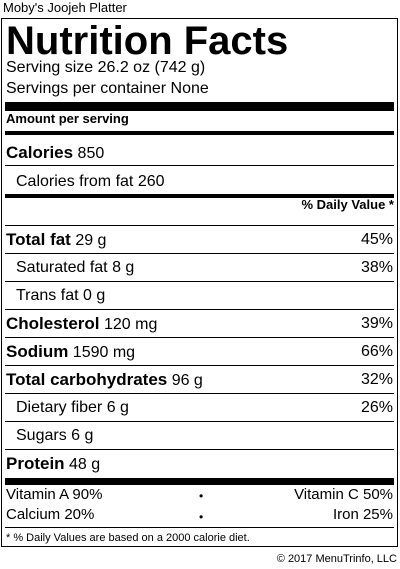 The height and width of the screenshot is (569, 400). I want to click on calories-from-fat-value: 260, so click(151, 181).